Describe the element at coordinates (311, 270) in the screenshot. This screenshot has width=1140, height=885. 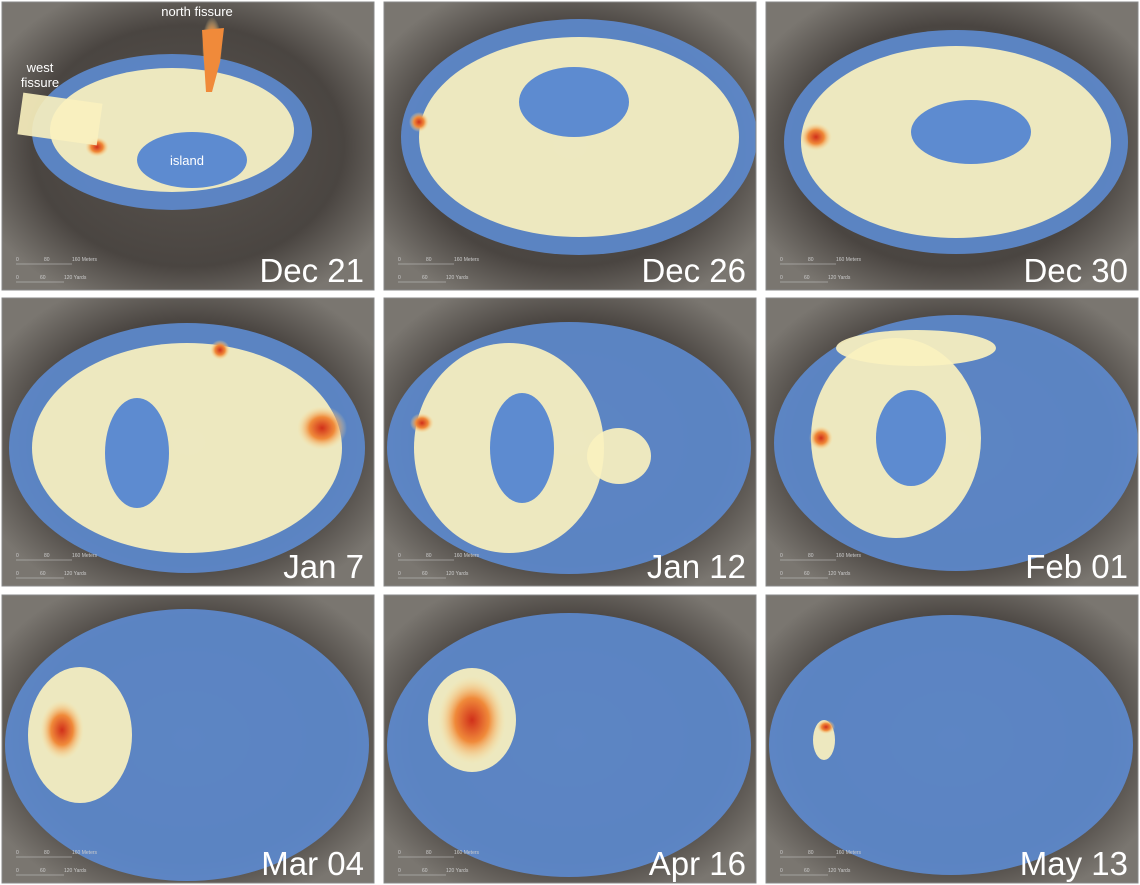
I see `date-label: Dec 21` at that location.